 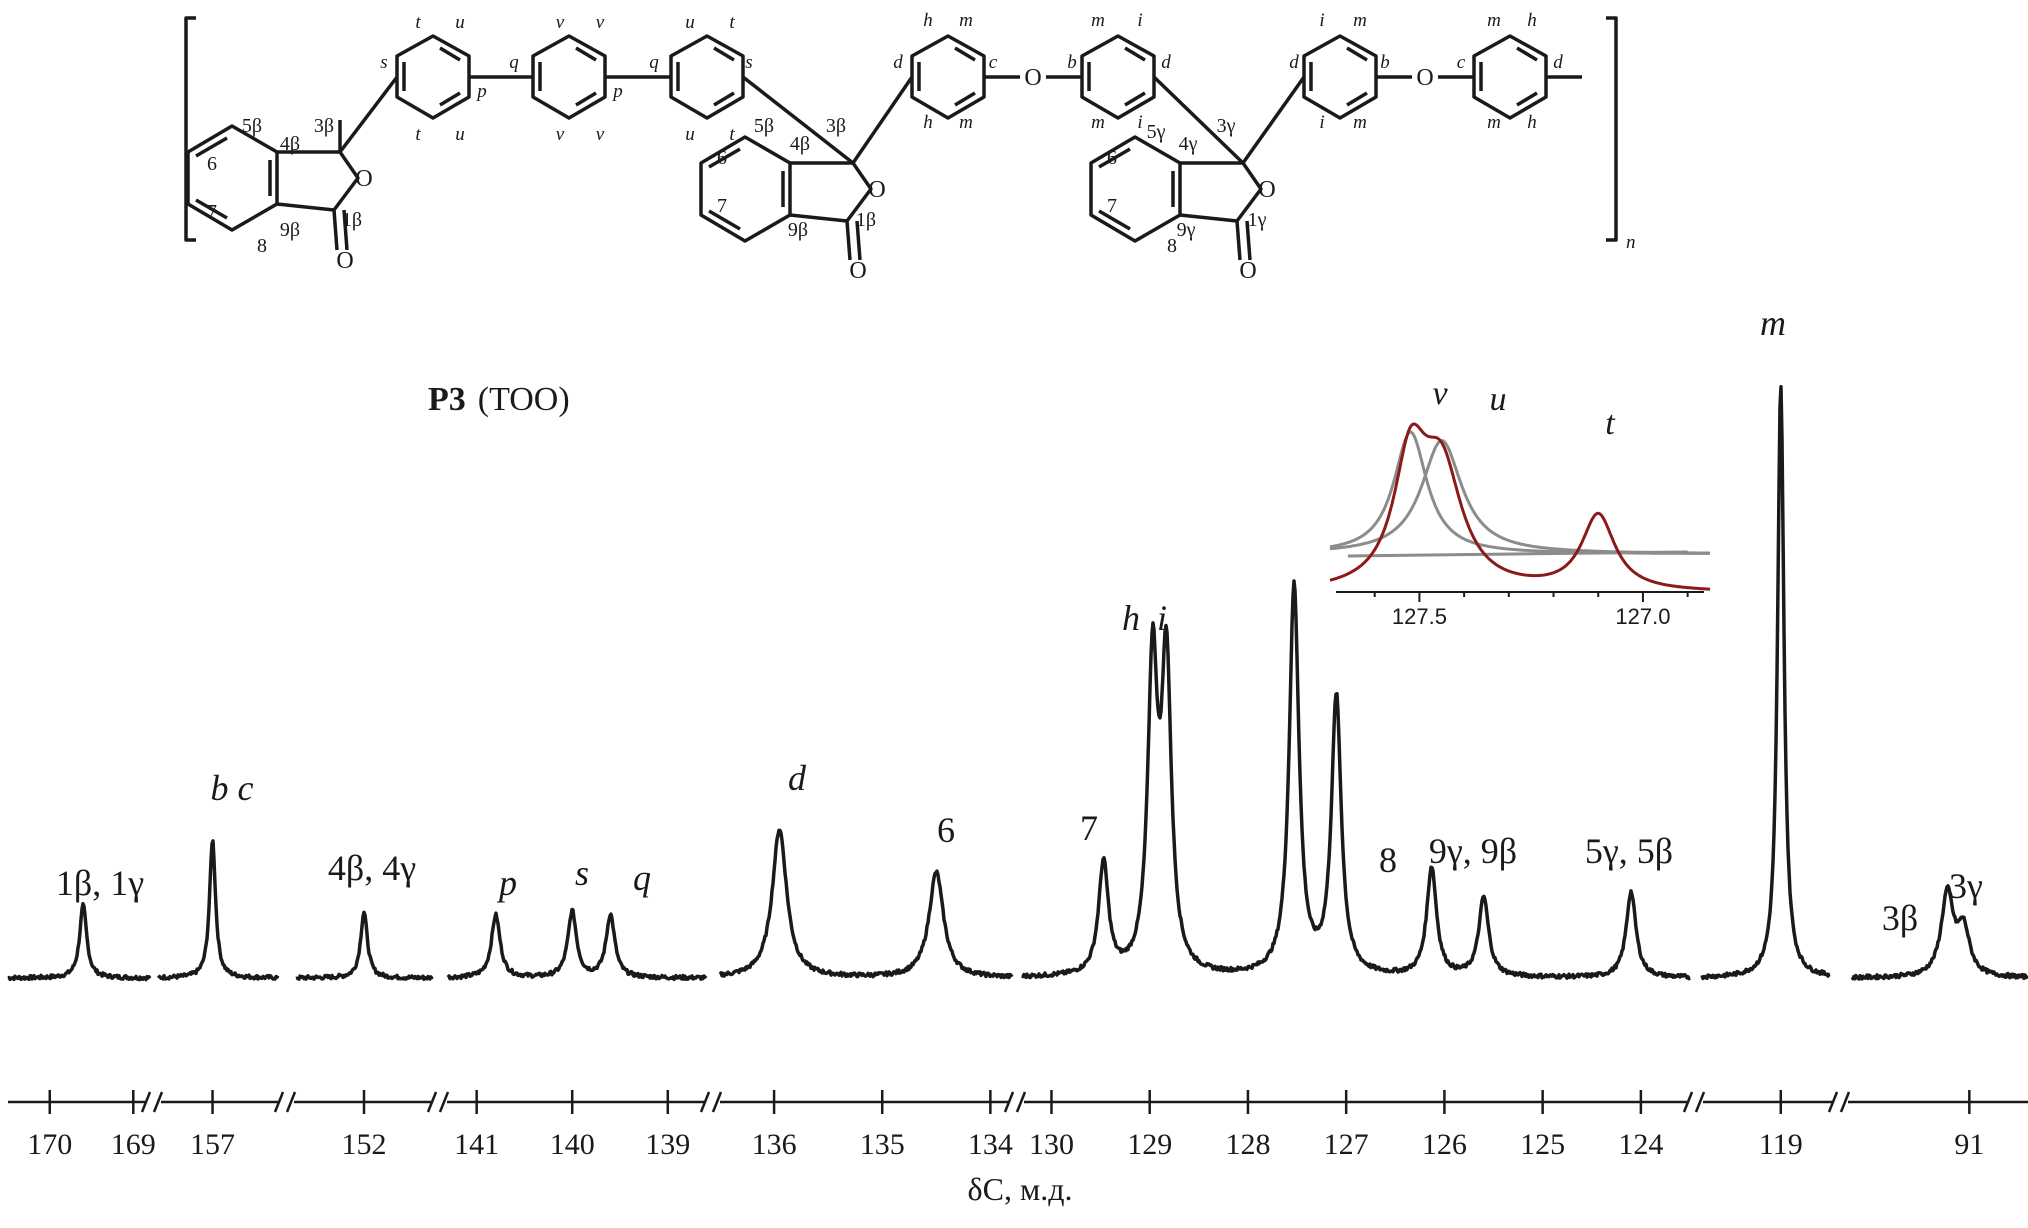 I want to click on carbonyl-oxygen-3: O, so click(x=1247, y=271).